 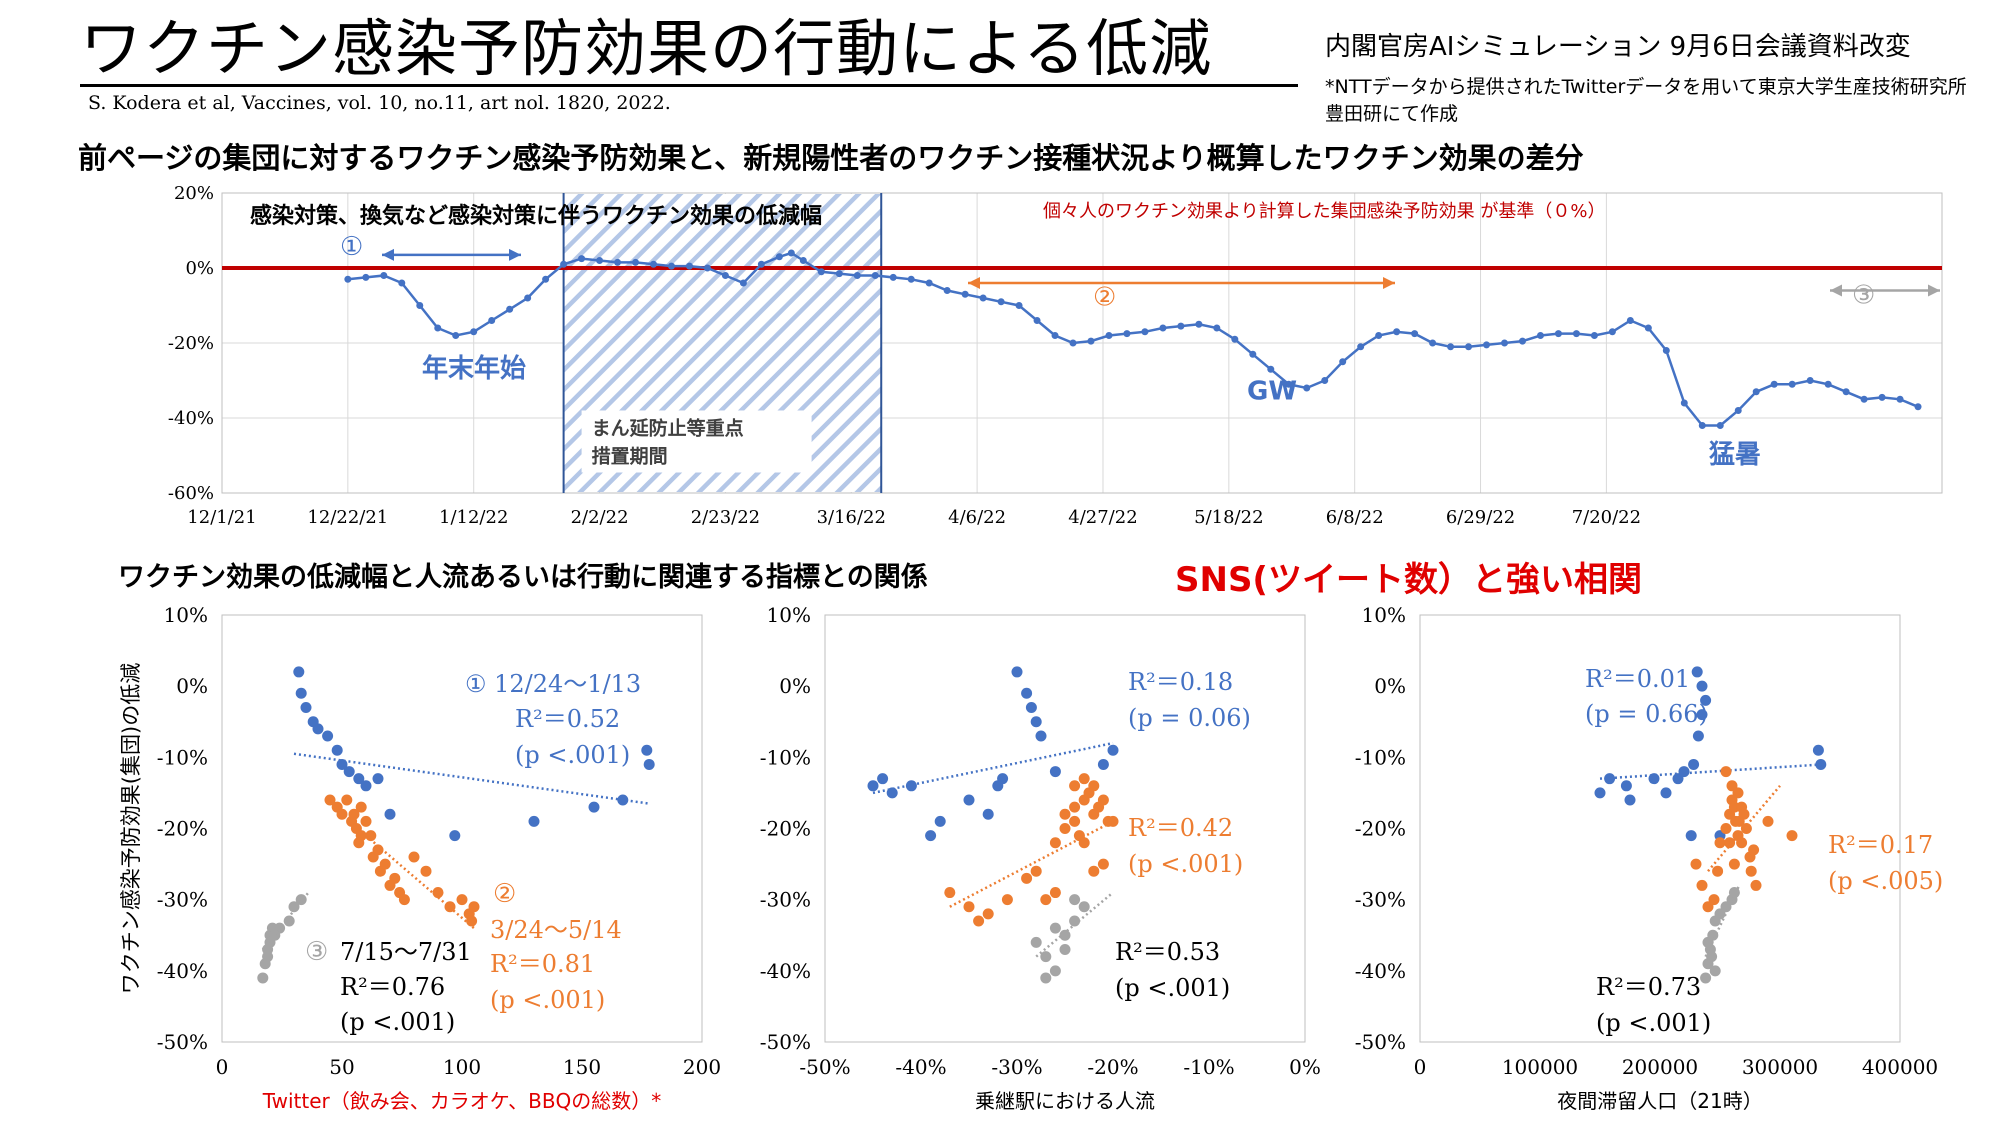 What do you see at coordinates (556, 930) in the screenshot?
I see `label-orange: 3/24〜5/14` at bounding box center [556, 930].